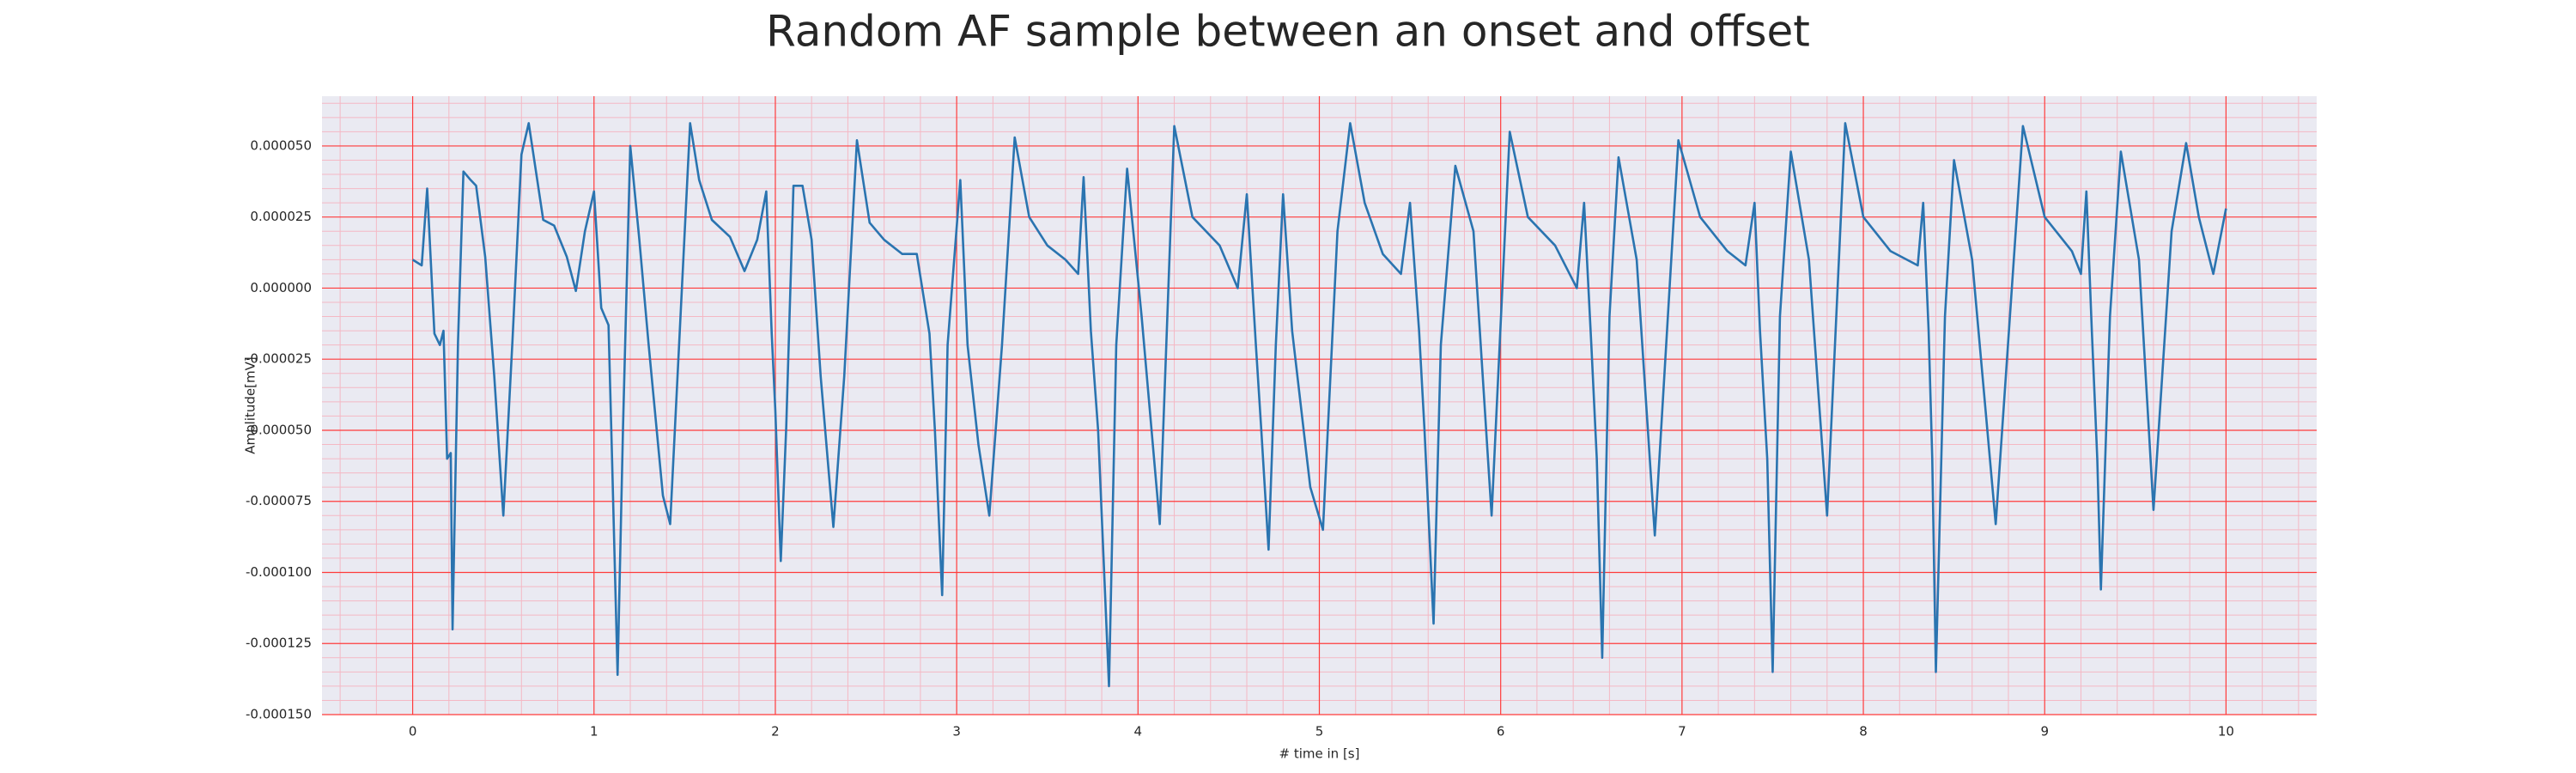  Describe the element at coordinates (279, 643) in the screenshot. I see `y-tick-label: -0.000125` at that location.